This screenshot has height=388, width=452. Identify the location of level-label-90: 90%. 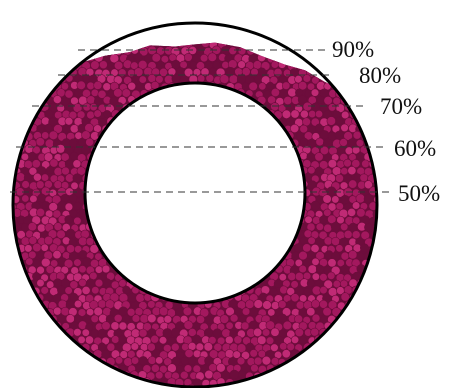
(353, 49).